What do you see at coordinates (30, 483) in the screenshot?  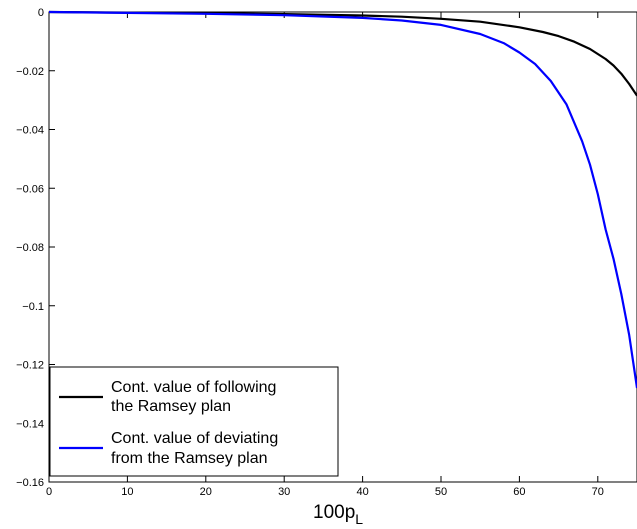 I see `y-tick-label: −0.16` at bounding box center [30, 483].